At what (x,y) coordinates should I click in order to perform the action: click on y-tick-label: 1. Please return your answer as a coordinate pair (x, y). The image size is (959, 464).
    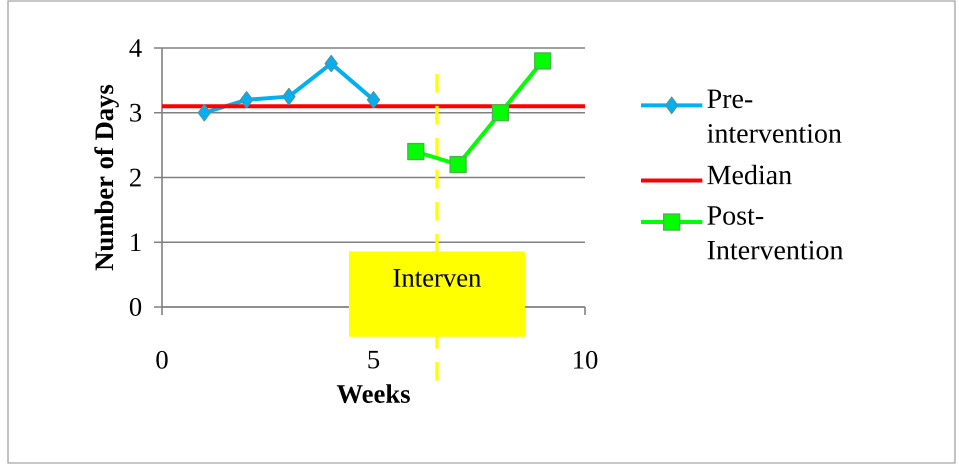
    Looking at the image, I should click on (136, 242).